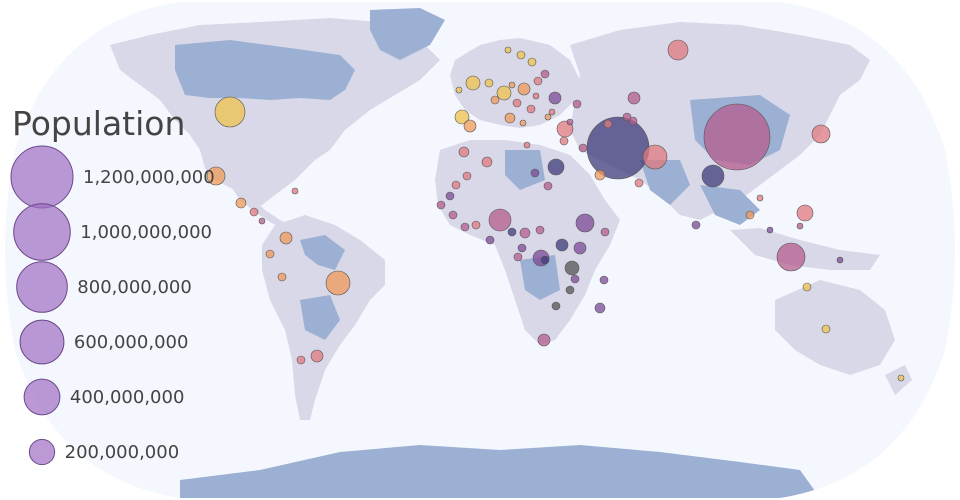 This screenshot has height=500, width=960. Describe the element at coordinates (42, 342) in the screenshot. I see `legend-bubble` at that location.